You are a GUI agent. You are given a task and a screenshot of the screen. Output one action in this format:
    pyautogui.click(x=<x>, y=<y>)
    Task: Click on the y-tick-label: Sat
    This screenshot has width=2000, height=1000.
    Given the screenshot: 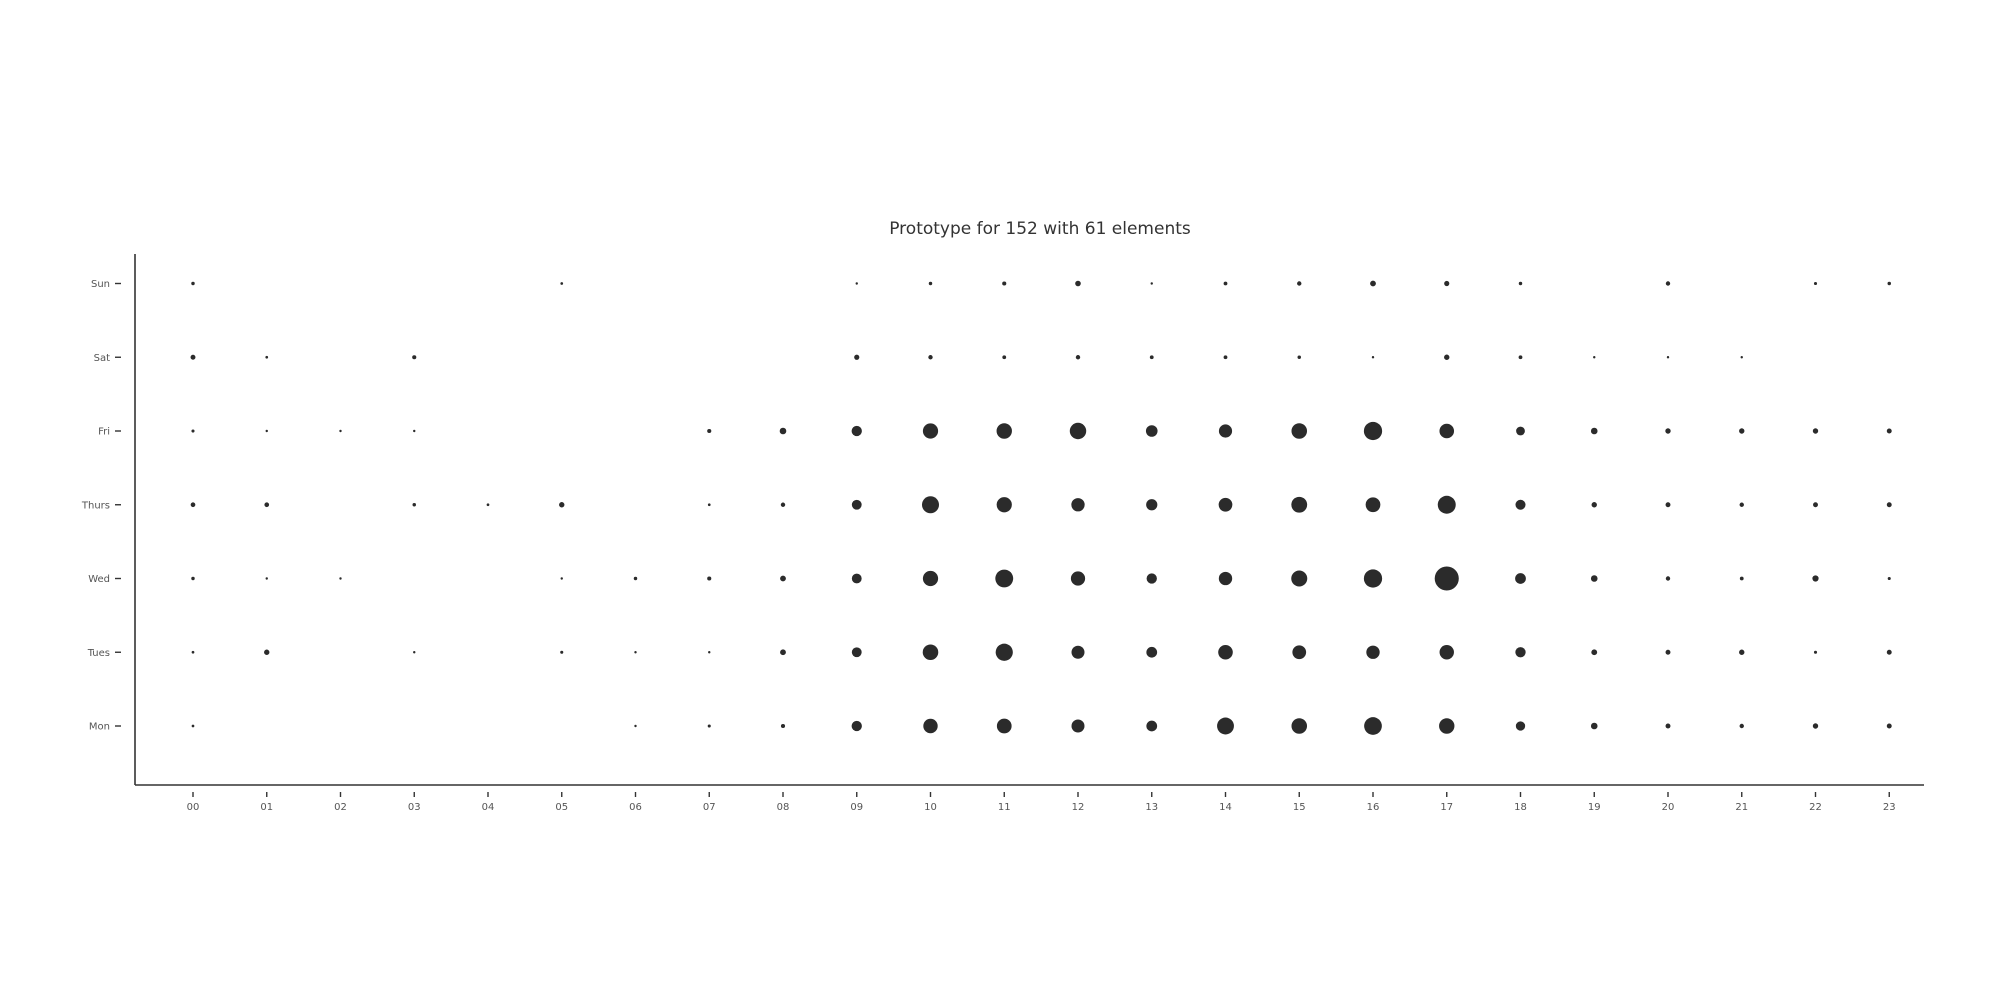 What is the action you would take?
    pyautogui.click(x=102, y=358)
    